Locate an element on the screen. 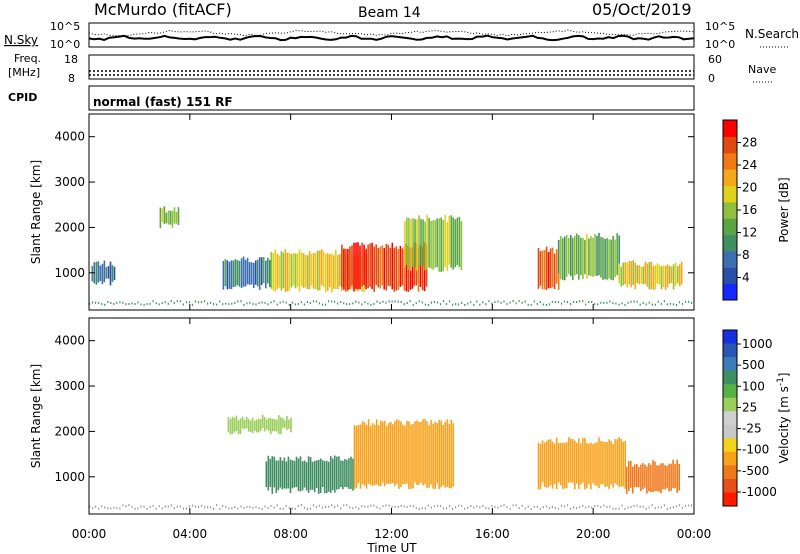 This screenshot has height=554, width=800. freq-right-tick-bottom: 0 is located at coordinates (711, 78).